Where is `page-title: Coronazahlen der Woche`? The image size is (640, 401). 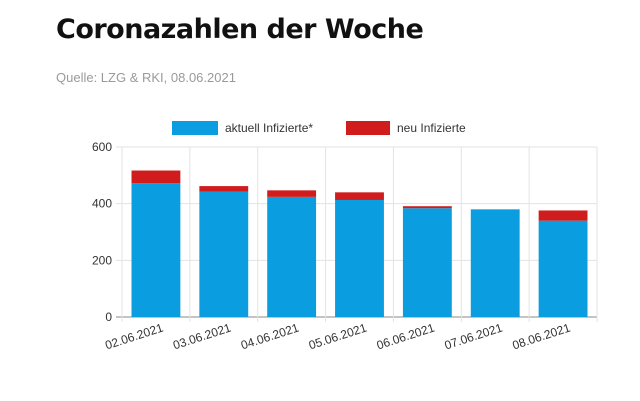 page-title: Coronazahlen der Woche is located at coordinates (240, 29).